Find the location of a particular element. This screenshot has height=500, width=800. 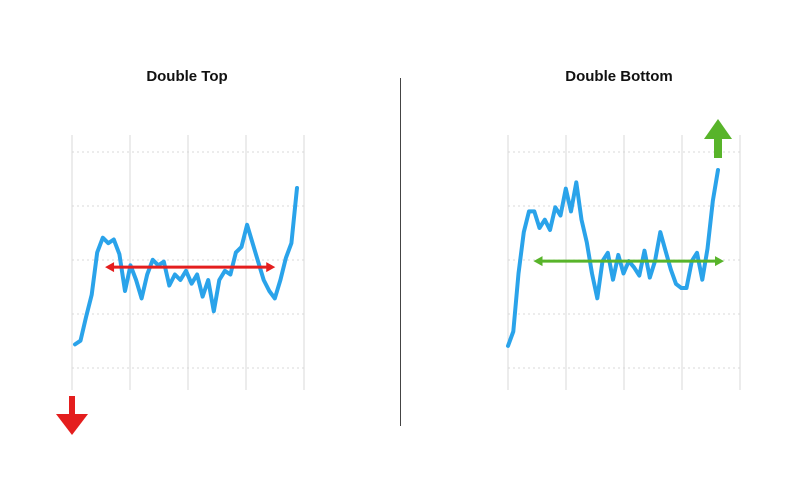

bullish-arrow-up is located at coordinates (718, 138).